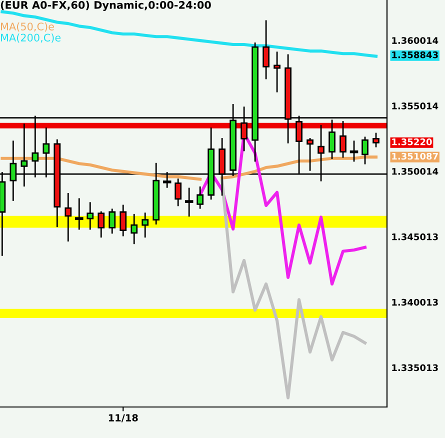  What do you see at coordinates (415, 106) in the screenshot?
I see `y-tick-label: 1.355014` at bounding box center [415, 106].